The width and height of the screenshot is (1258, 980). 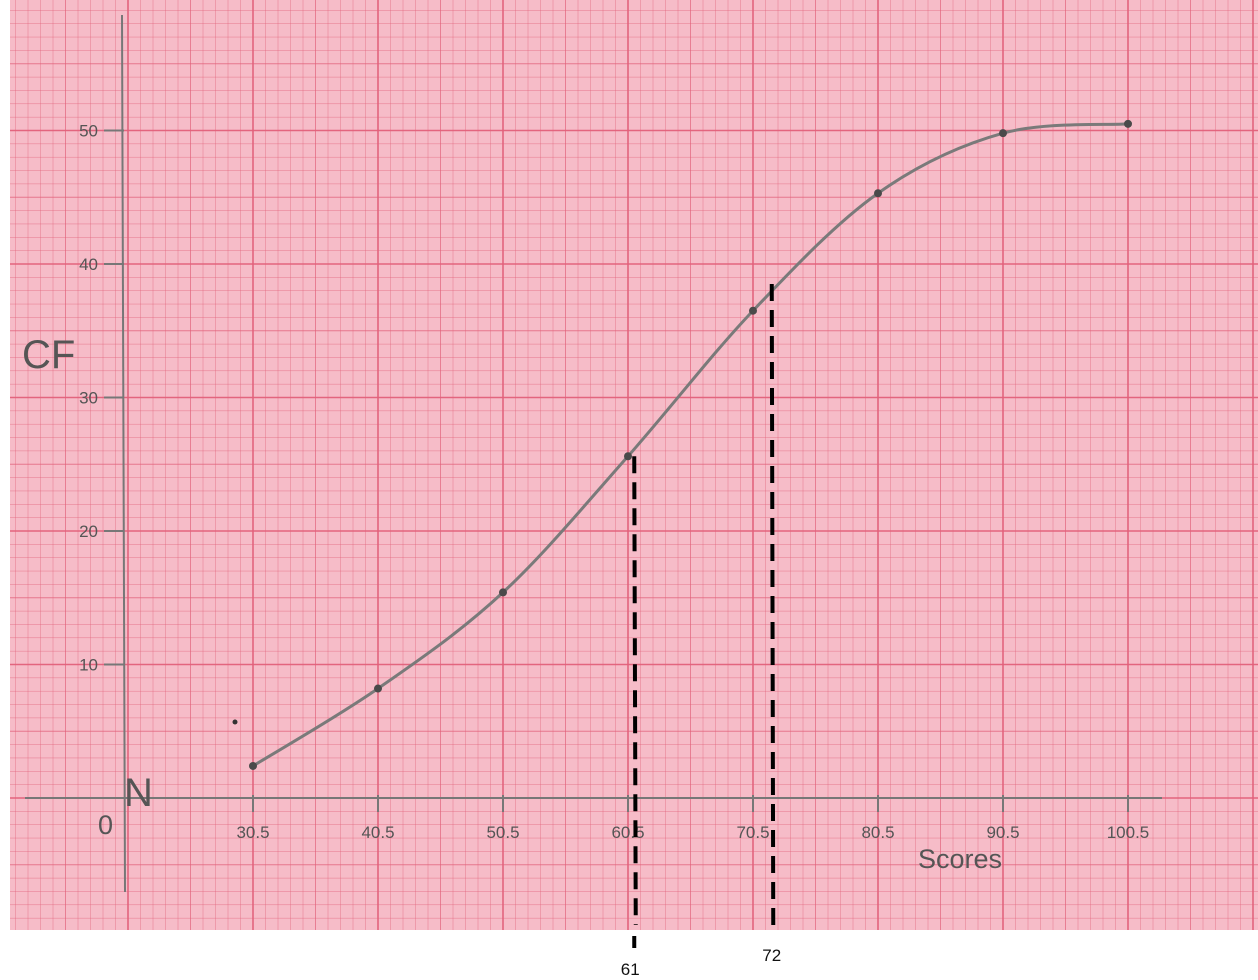 What do you see at coordinates (252, 832) in the screenshot?
I see `x-tick-label: 30.5` at bounding box center [252, 832].